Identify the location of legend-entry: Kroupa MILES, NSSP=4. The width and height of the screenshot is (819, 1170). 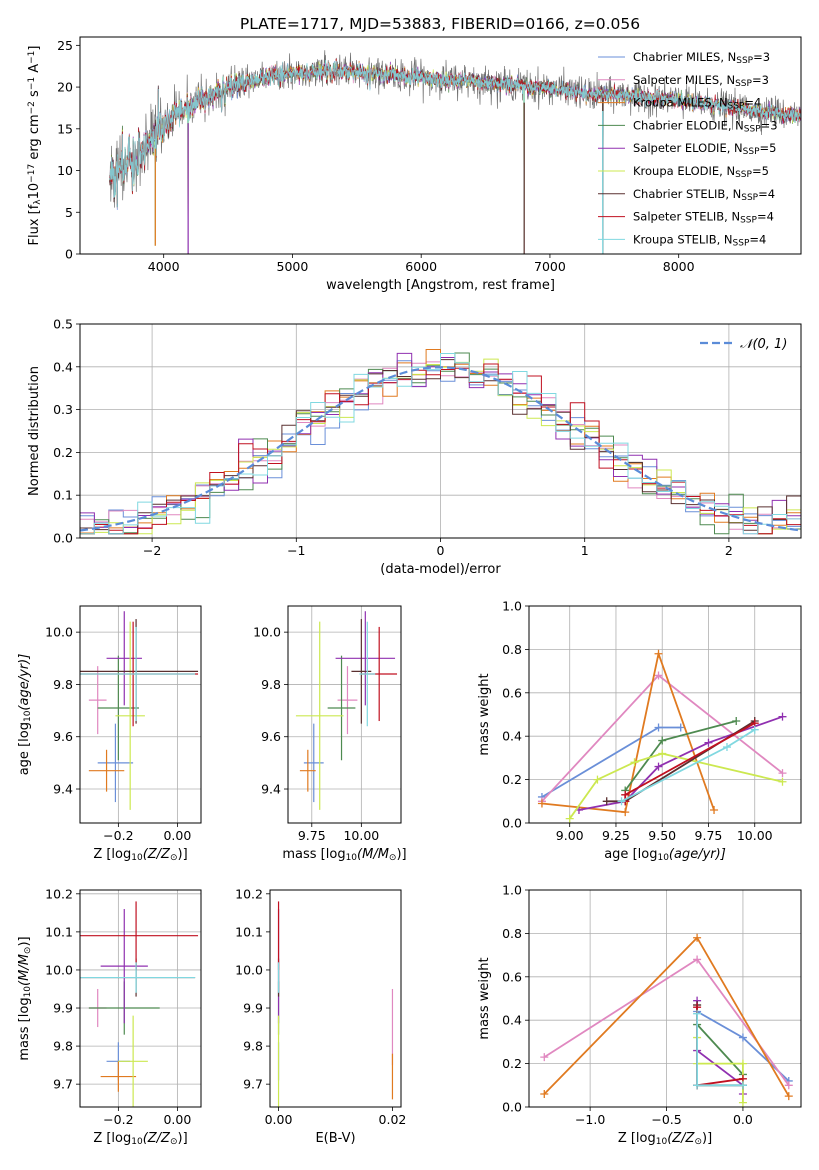
(697, 104).